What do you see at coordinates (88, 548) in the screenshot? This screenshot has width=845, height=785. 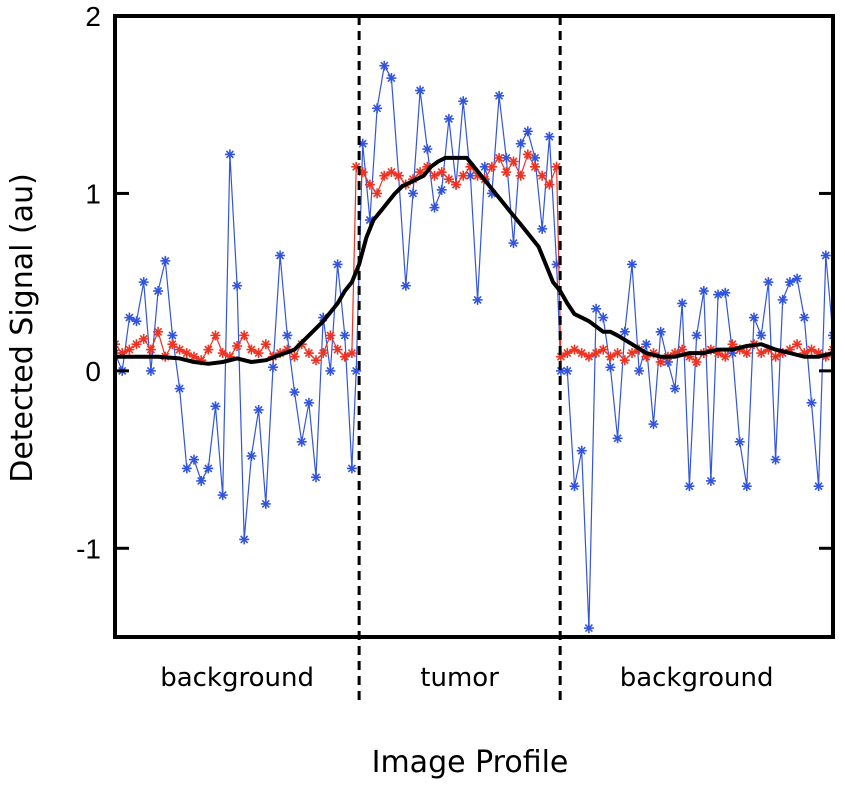 I see `y-tick-label: -1` at bounding box center [88, 548].